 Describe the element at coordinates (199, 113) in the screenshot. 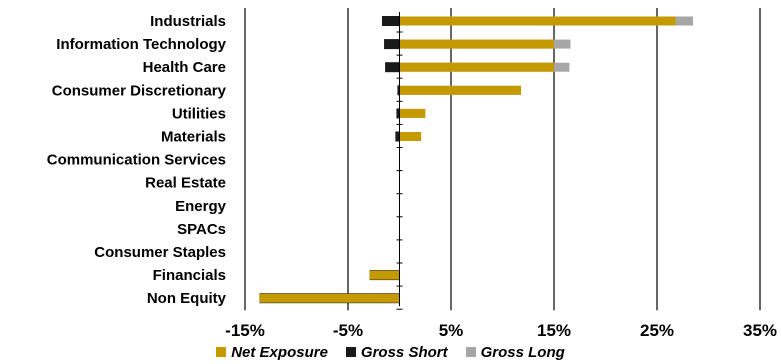

I see `category-label: Utilities` at that location.